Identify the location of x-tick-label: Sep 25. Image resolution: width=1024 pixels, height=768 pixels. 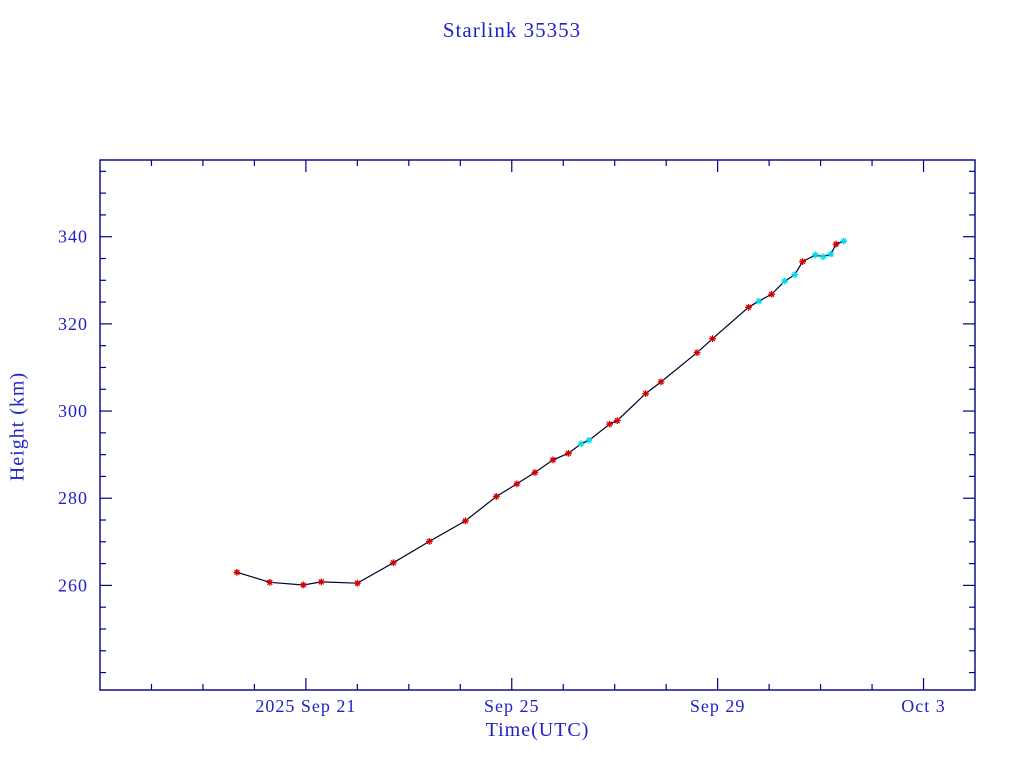
(512, 706).